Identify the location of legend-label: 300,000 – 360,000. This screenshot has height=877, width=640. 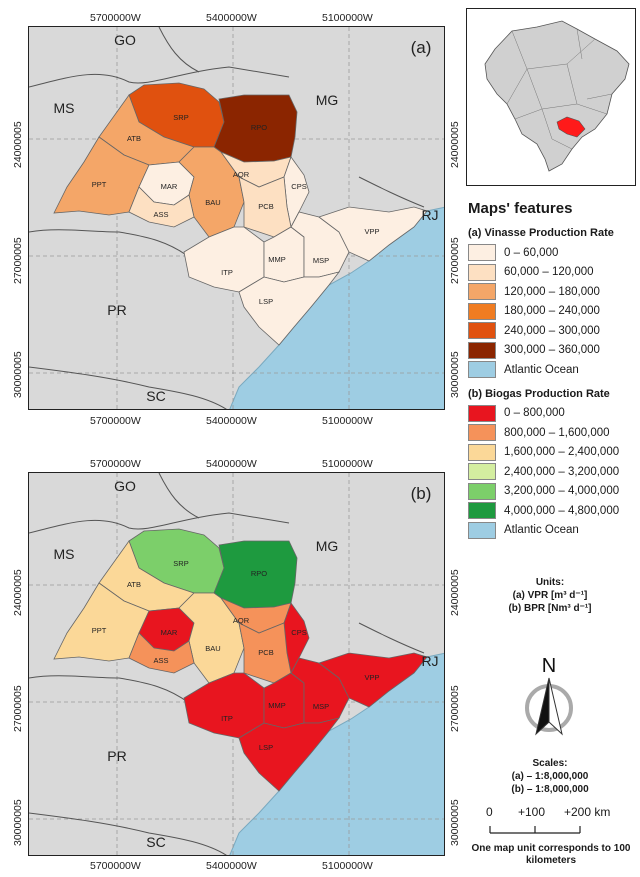
(552, 350).